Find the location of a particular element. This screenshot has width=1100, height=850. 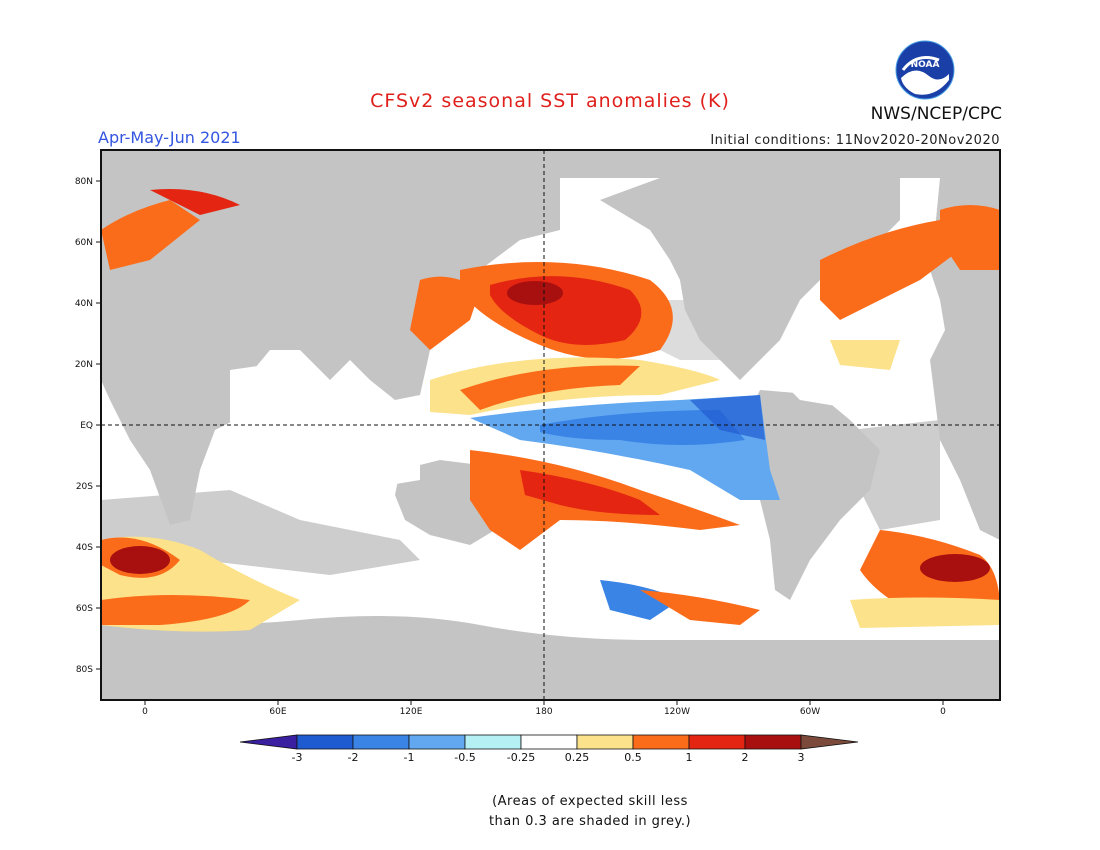

lat-label: 60N is located at coordinates (84, 243).